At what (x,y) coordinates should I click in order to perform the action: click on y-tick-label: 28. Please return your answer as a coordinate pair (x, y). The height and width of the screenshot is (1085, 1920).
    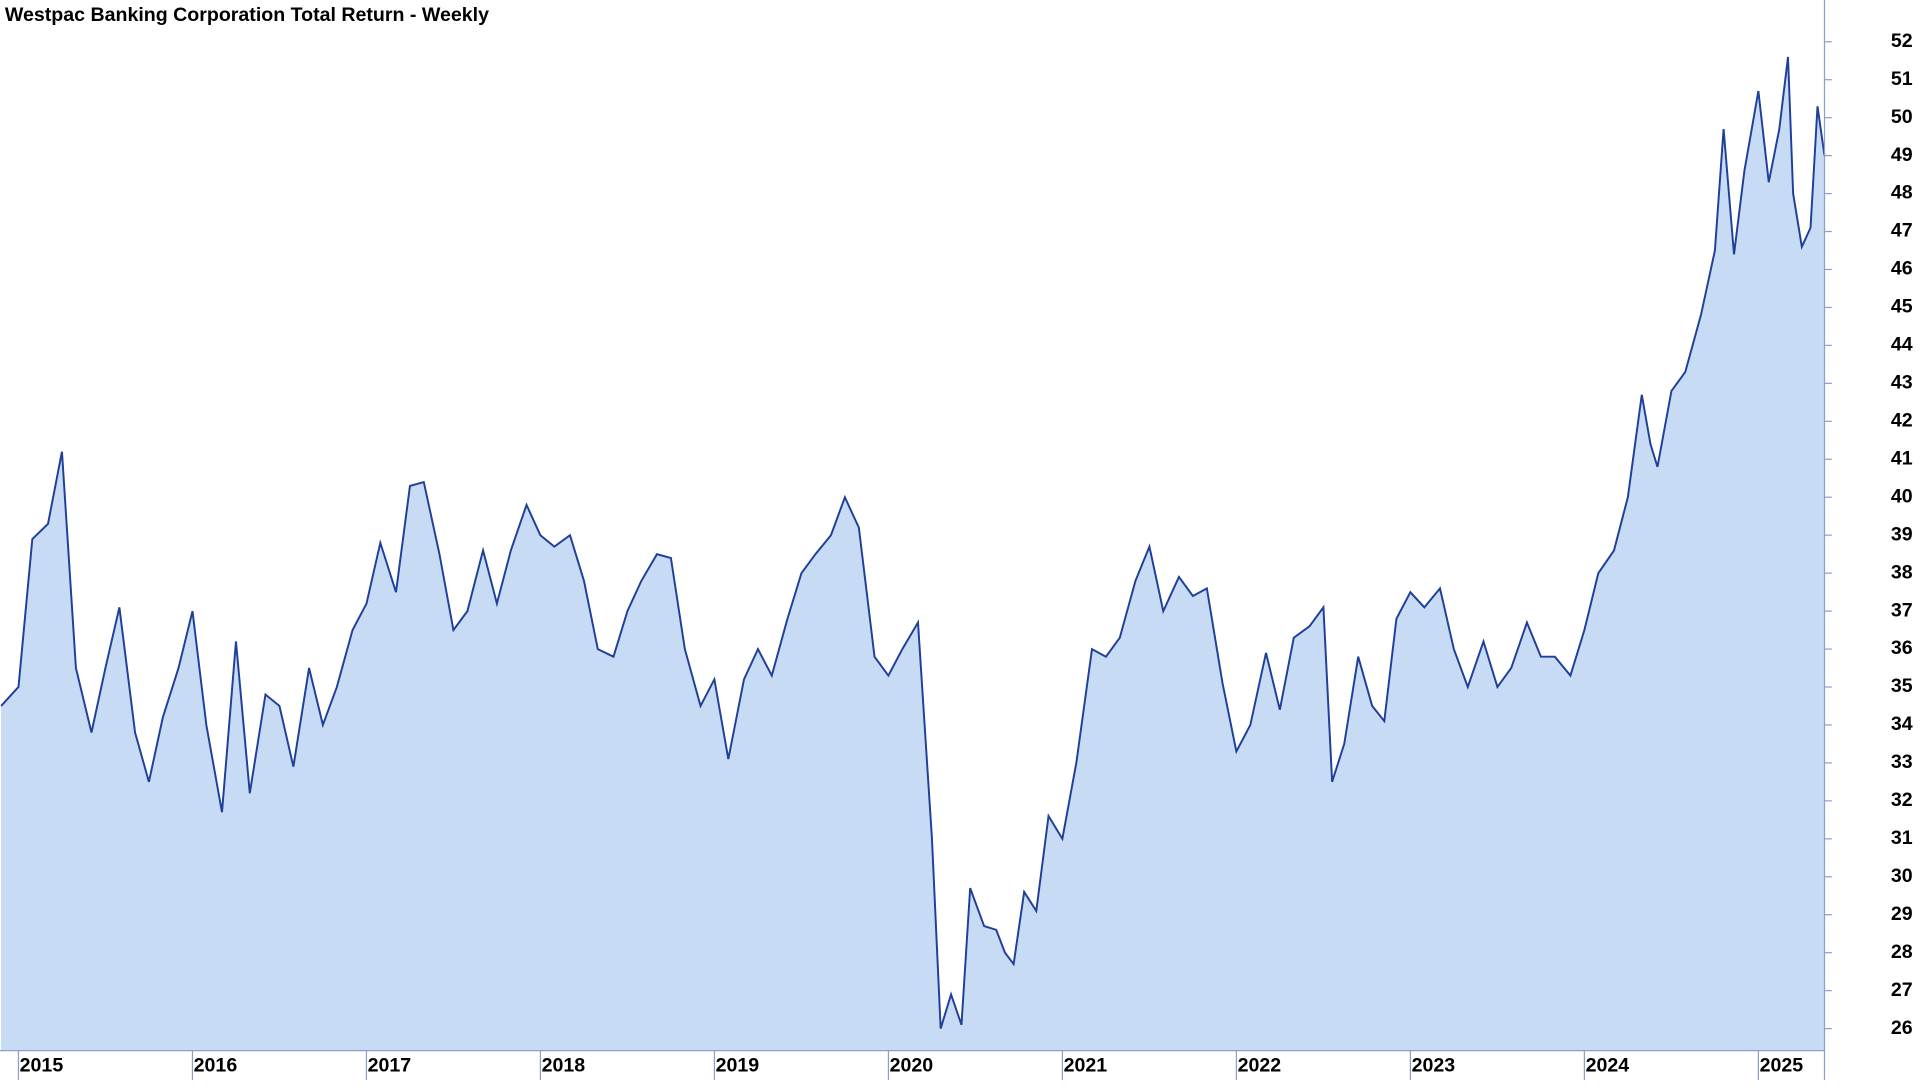
    Looking at the image, I should click on (1902, 952).